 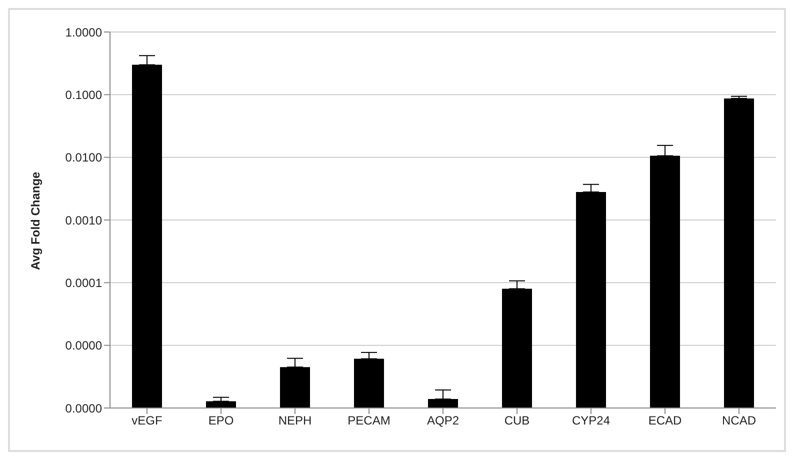 What do you see at coordinates (665, 421) in the screenshot?
I see `x-tick-label: ECAD` at bounding box center [665, 421].